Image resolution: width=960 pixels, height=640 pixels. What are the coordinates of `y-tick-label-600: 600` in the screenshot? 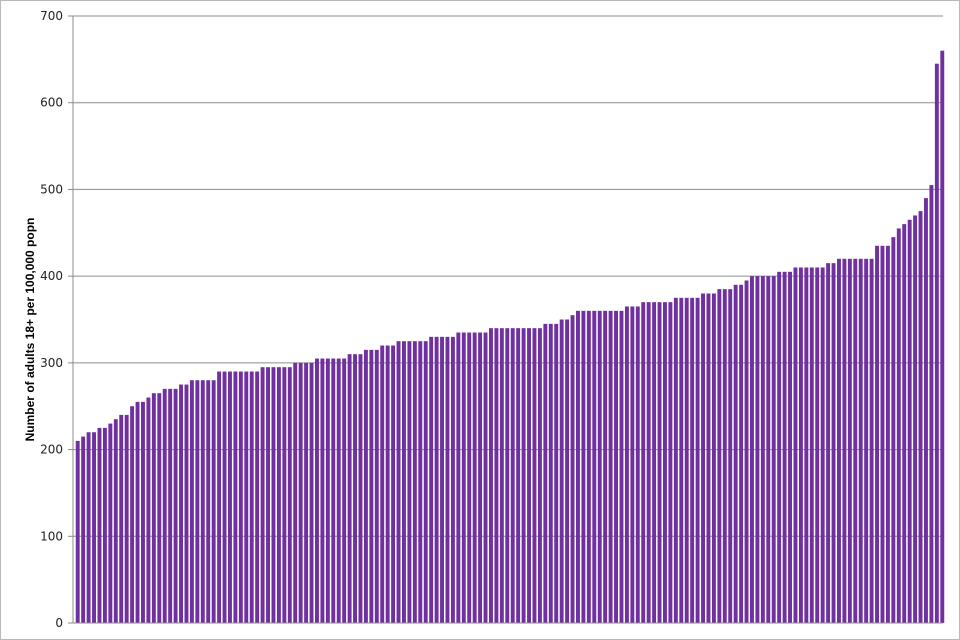 It's located at (51, 103).